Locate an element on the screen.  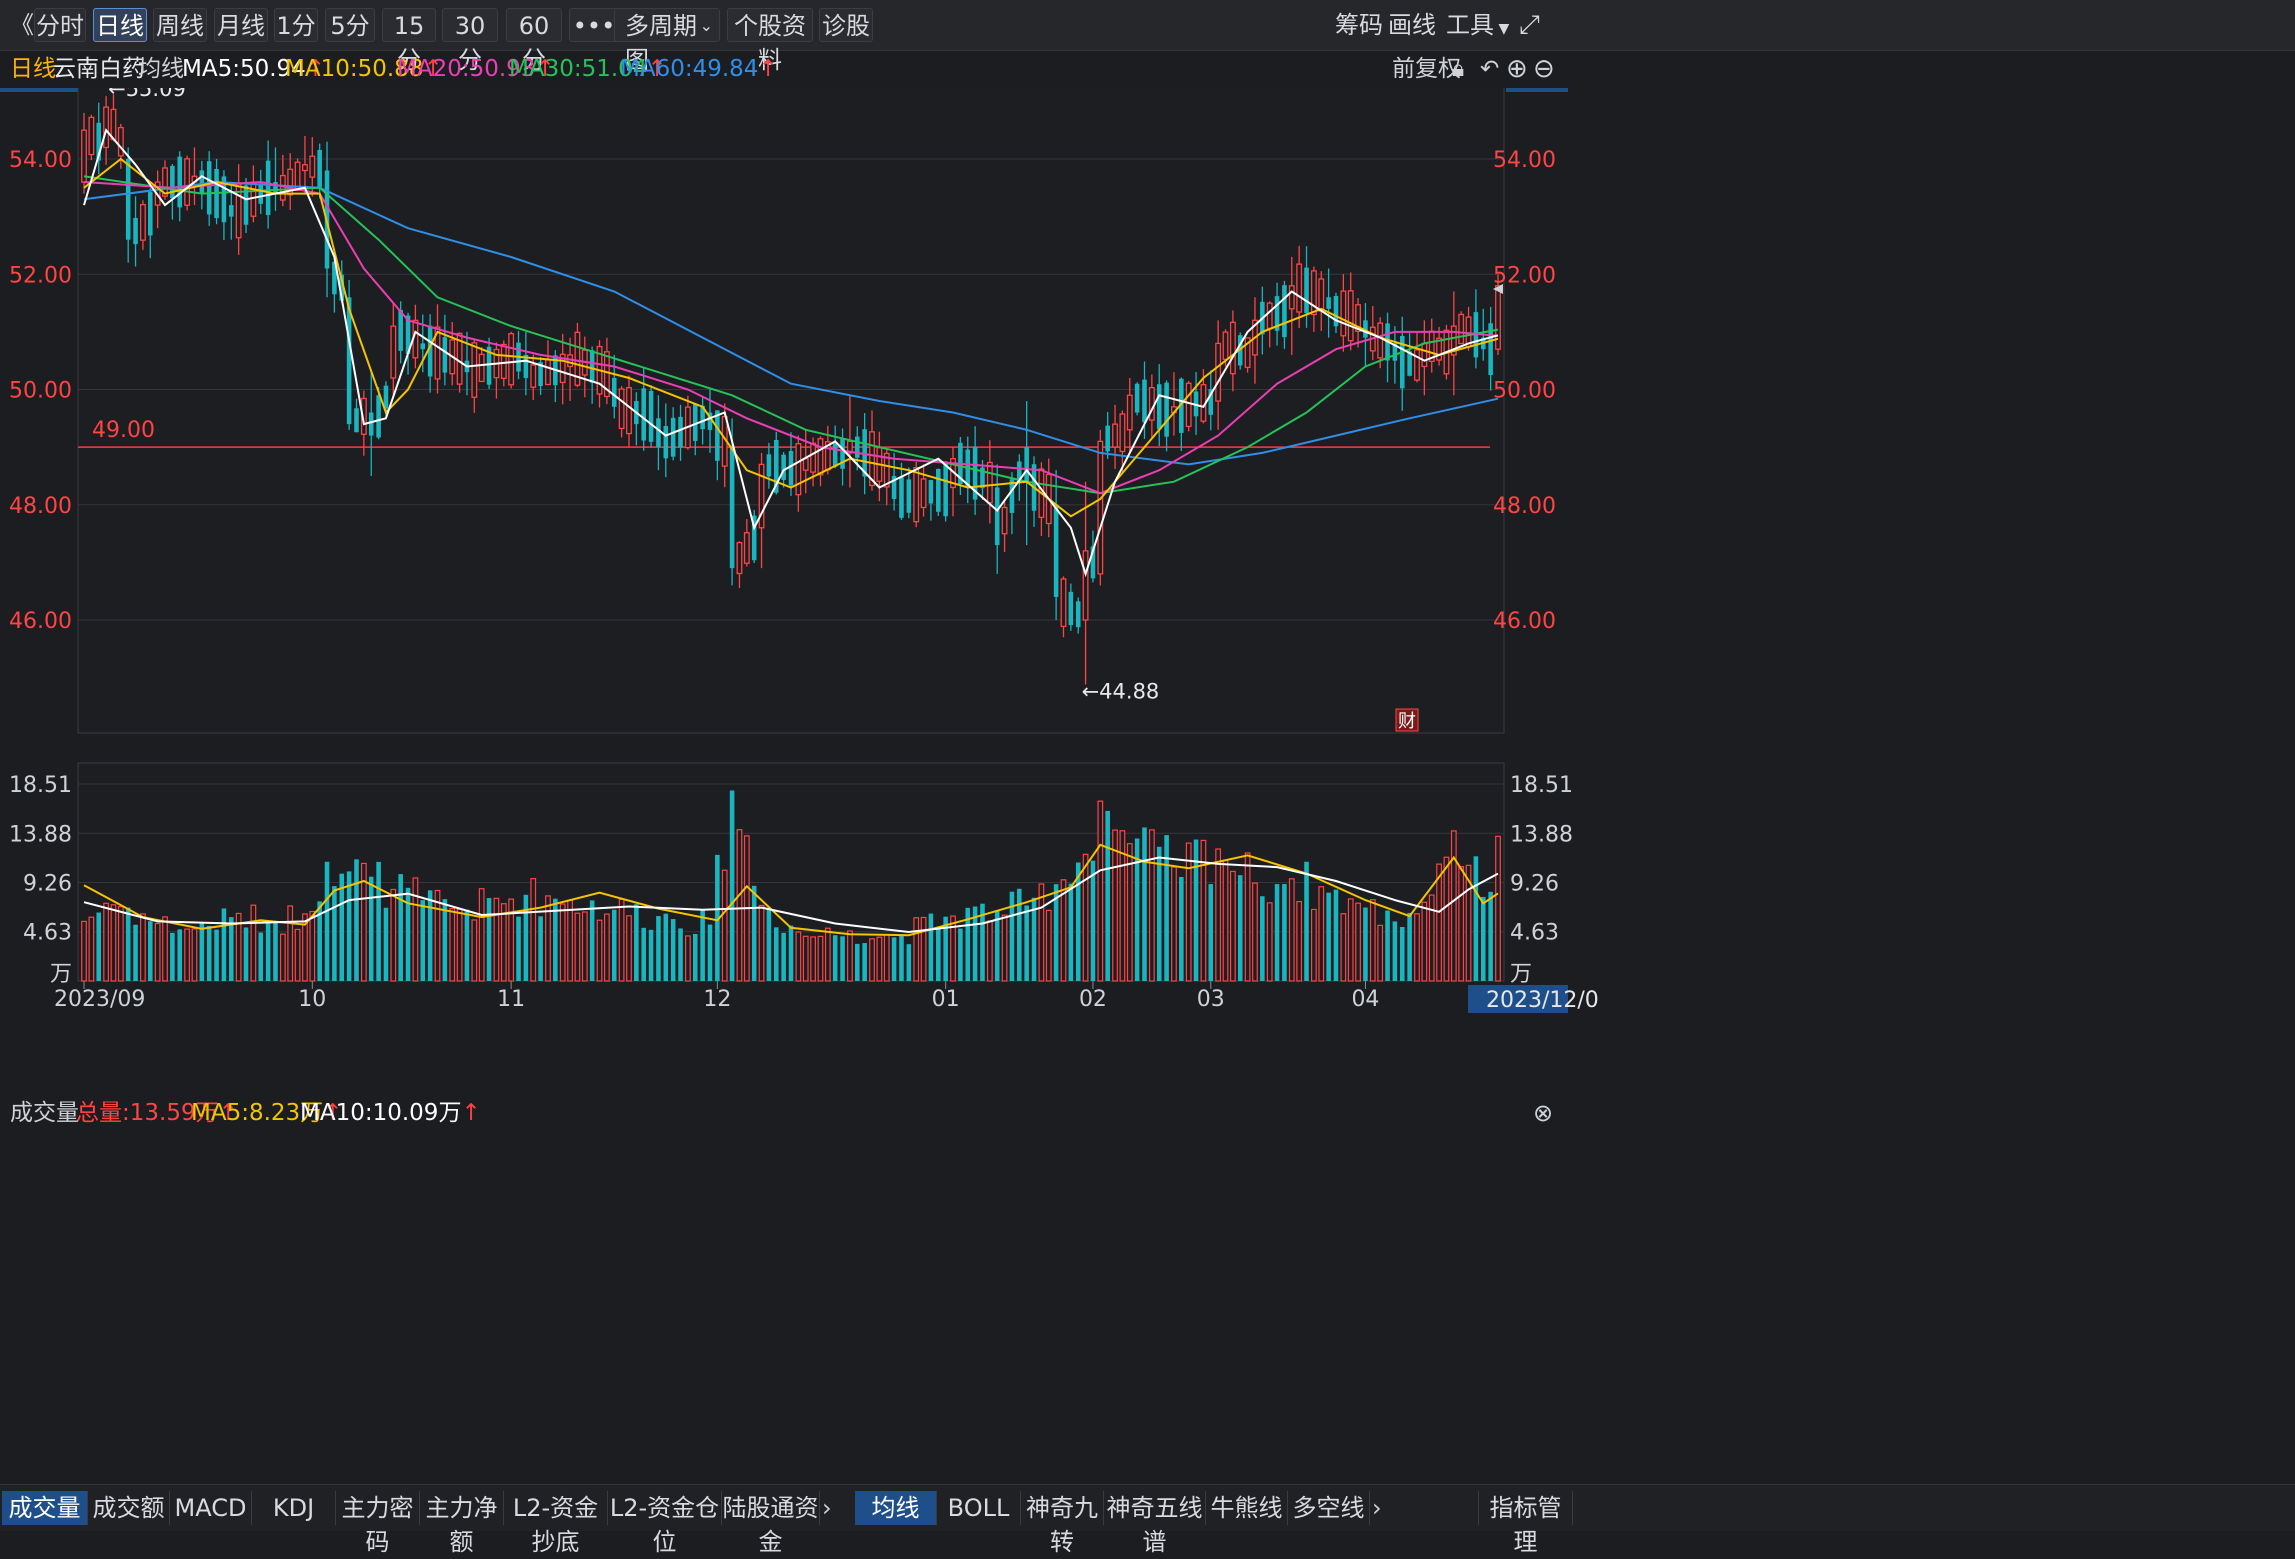
multi-period-dropdown: 多周期图 ⌄ is located at coordinates (667, 41).